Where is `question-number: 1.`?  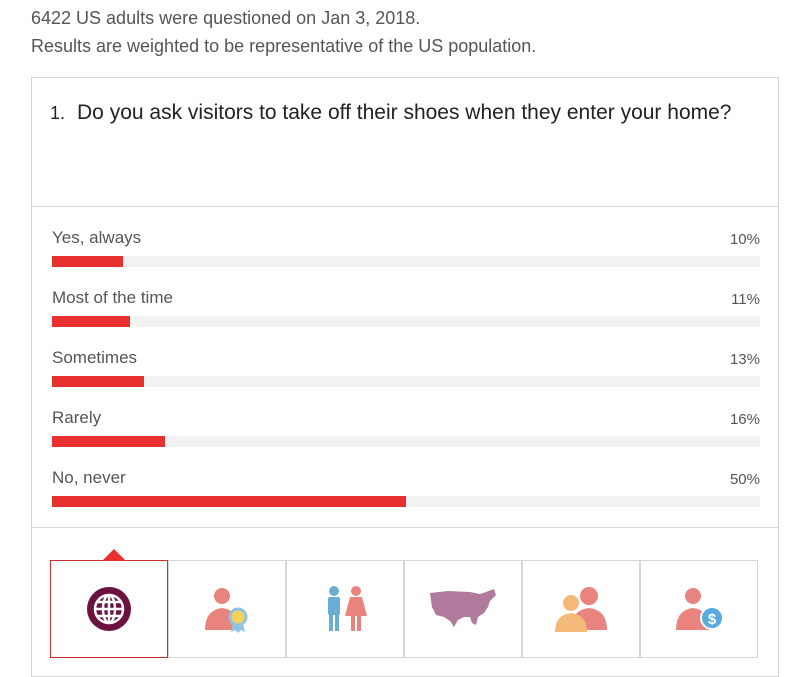 question-number: 1. is located at coordinates (58, 113).